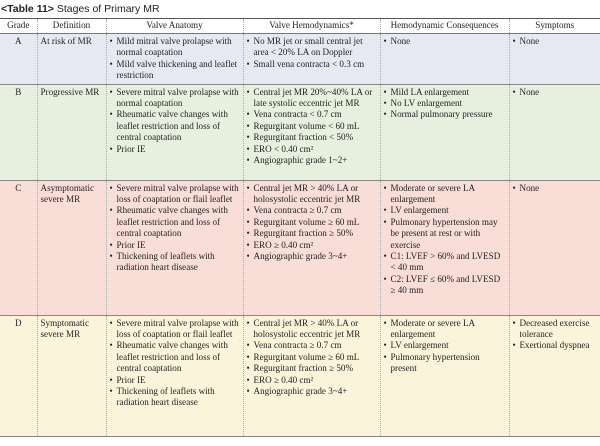  I want to click on list-item: Regurgitant fraction < 50%, so click(312, 138).